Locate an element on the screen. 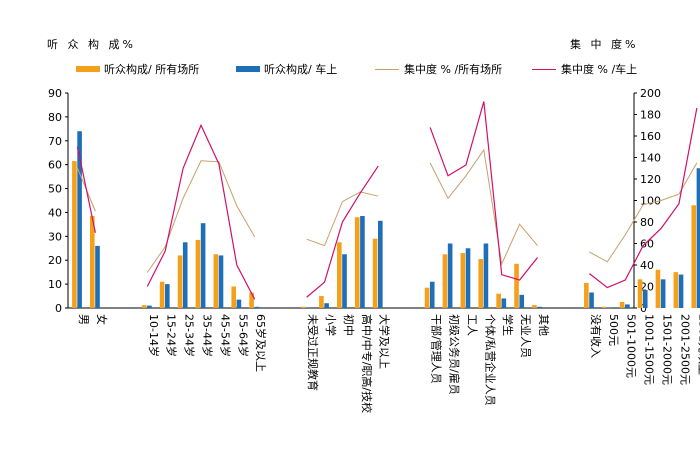 The height and width of the screenshot is (449, 700). category-label: 15-24岁 is located at coordinates (172, 335).